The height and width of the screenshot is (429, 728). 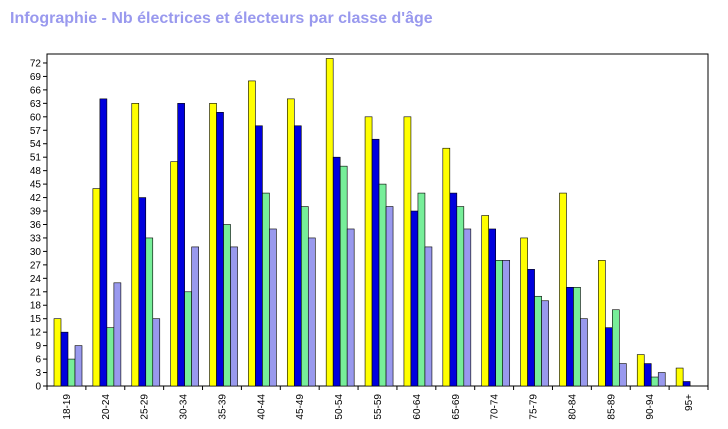 What do you see at coordinates (36, 279) in the screenshot?
I see `y-tick-label: 24` at bounding box center [36, 279].